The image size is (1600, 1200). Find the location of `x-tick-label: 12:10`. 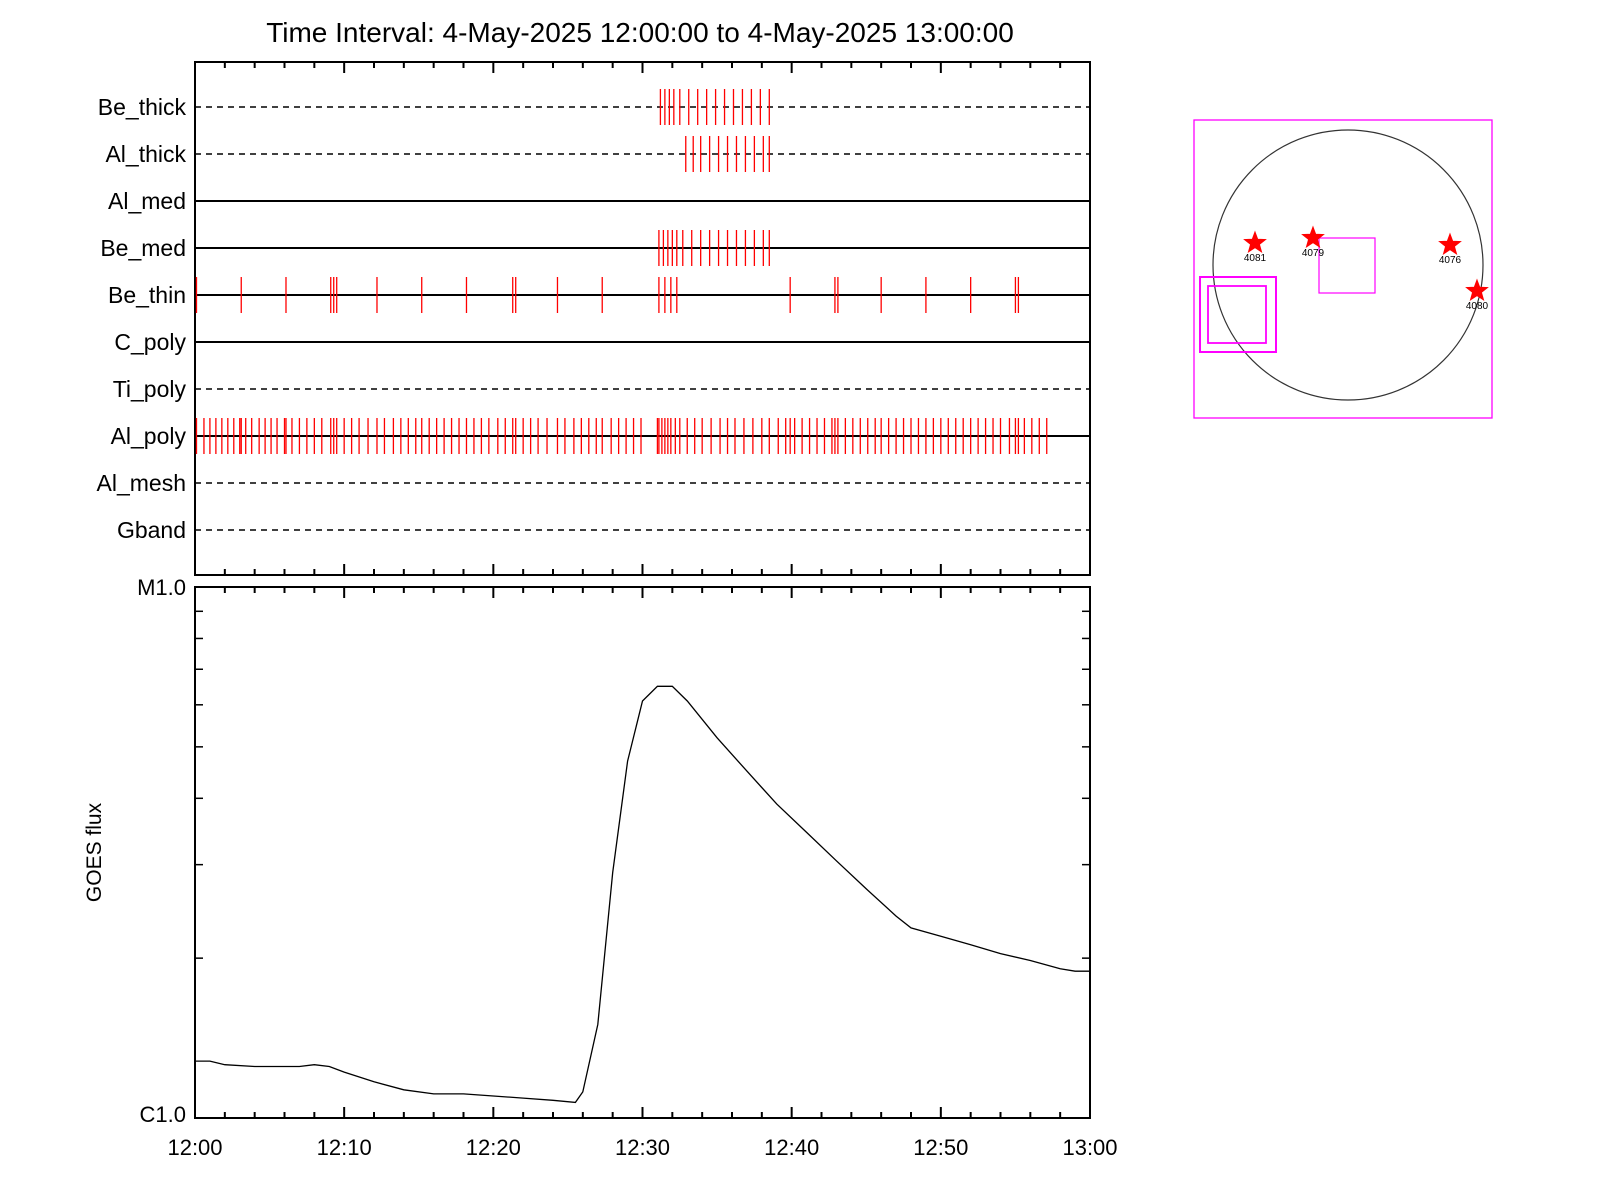

x-tick-label: 12:10 is located at coordinates (344, 1147).